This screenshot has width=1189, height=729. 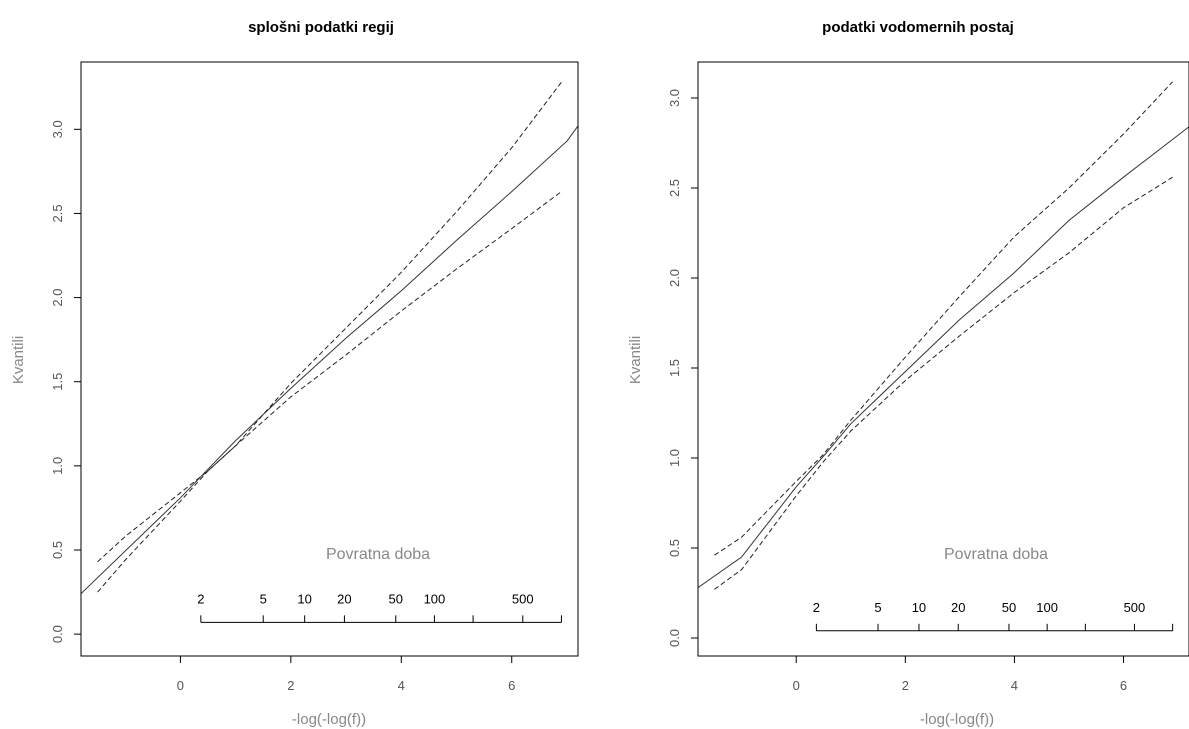 I want to click on chart-title: splošni podatki regij, so click(x=321, y=27).